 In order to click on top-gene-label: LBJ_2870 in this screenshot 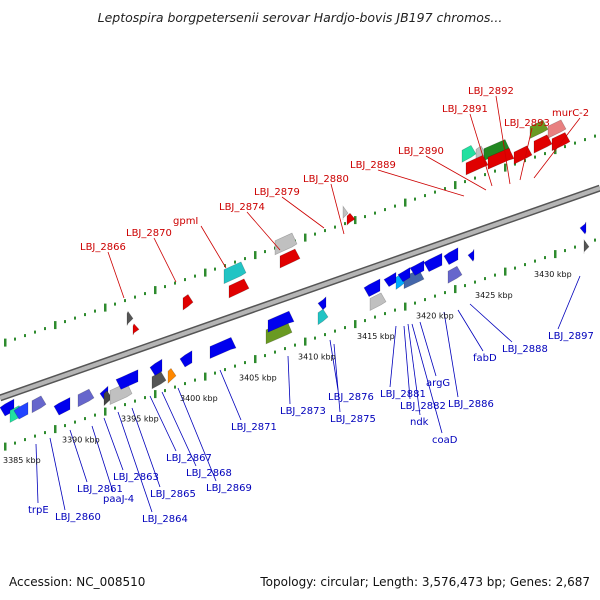, I will do `click(149, 233)`.